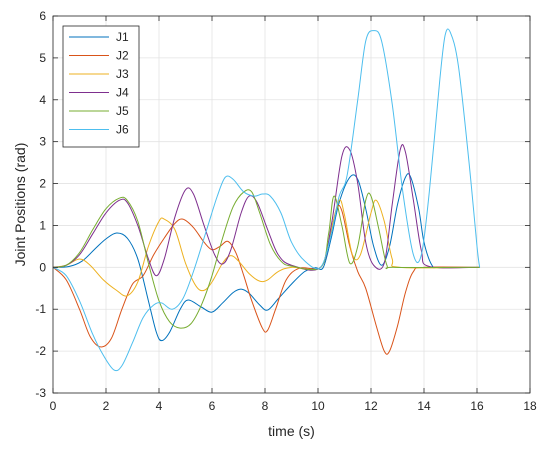  Describe the element at coordinates (20, 205) in the screenshot. I see `y-axis-label: Joint Positions (rad)` at that location.